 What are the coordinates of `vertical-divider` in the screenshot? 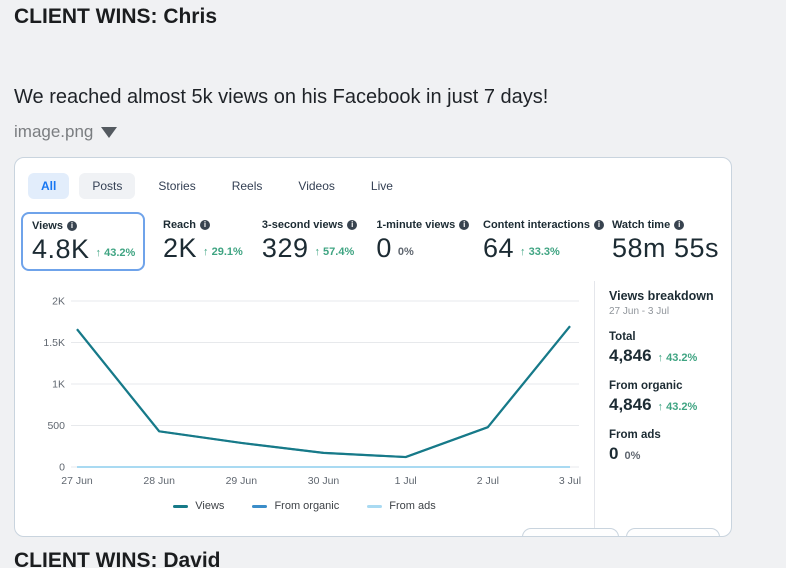 It's located at (594, 404).